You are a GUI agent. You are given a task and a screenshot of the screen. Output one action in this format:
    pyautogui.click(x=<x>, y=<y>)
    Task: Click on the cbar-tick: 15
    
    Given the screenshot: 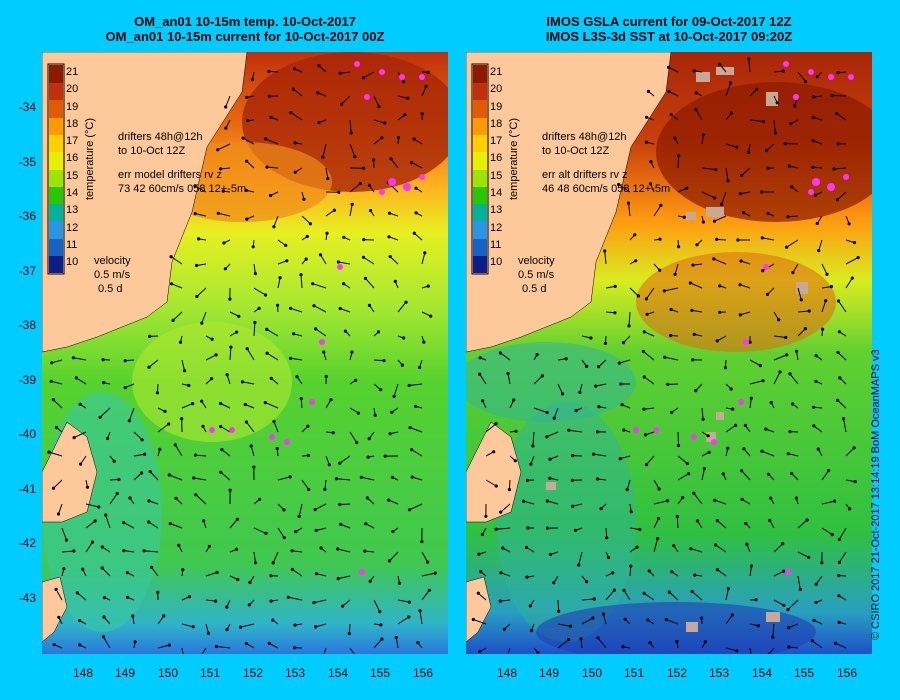 What is the action you would take?
    pyautogui.click(x=72, y=175)
    